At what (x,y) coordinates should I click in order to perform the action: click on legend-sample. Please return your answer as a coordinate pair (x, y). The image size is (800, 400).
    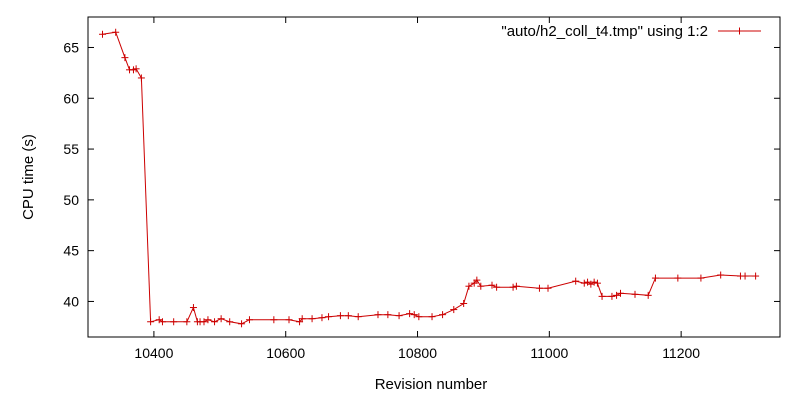
    Looking at the image, I should click on (739, 31).